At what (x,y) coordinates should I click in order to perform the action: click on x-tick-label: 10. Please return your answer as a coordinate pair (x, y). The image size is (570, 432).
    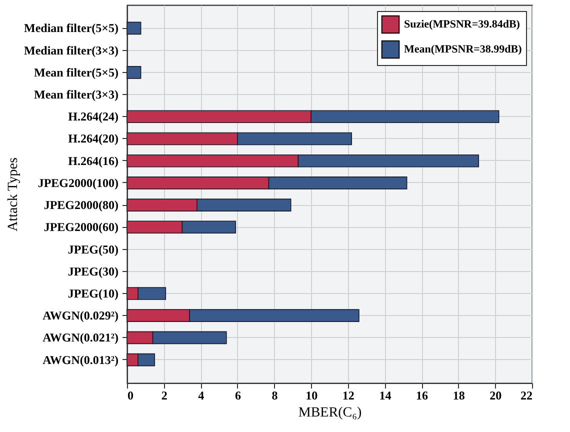
    Looking at the image, I should click on (312, 395).